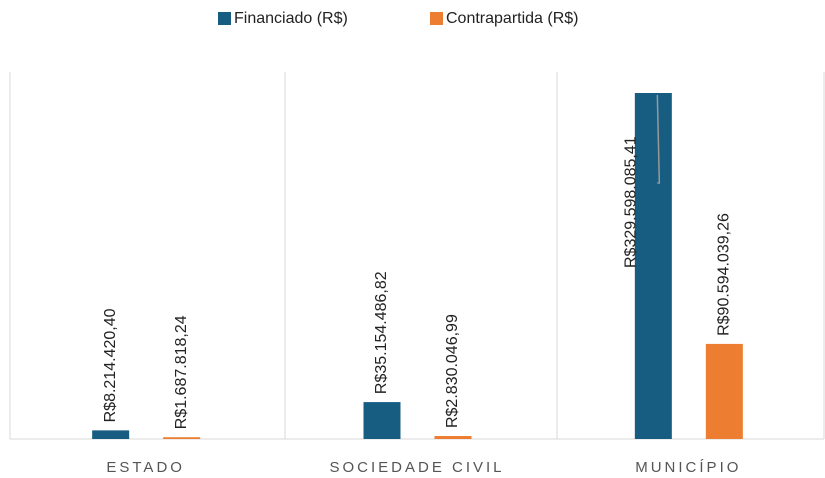 This screenshot has height=478, width=825. Describe the element at coordinates (416, 467) in the screenshot. I see `x-tick-label: SOCIEDADE CIVIL` at that location.